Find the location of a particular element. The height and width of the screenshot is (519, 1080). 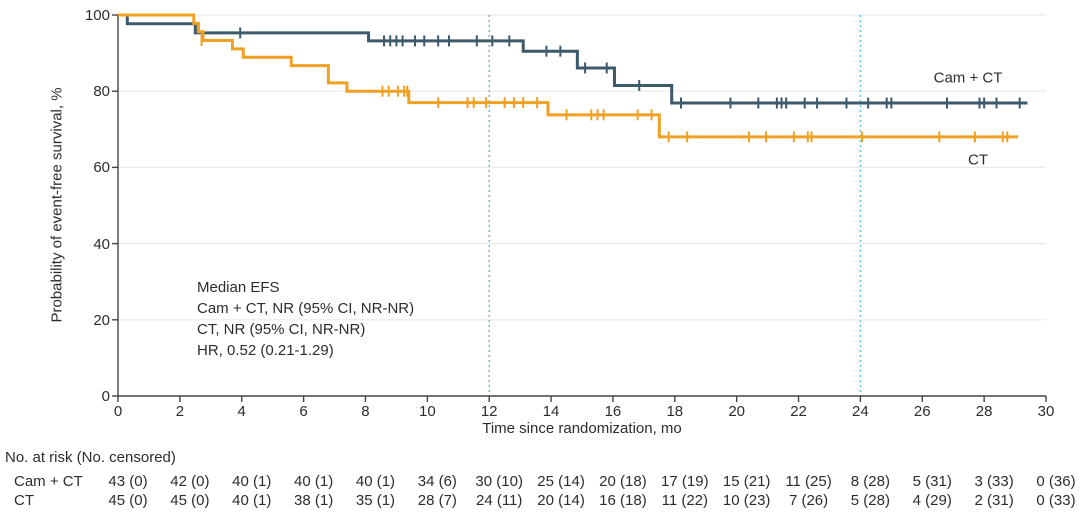

risk-cell: 16 (18) is located at coordinates (623, 500).